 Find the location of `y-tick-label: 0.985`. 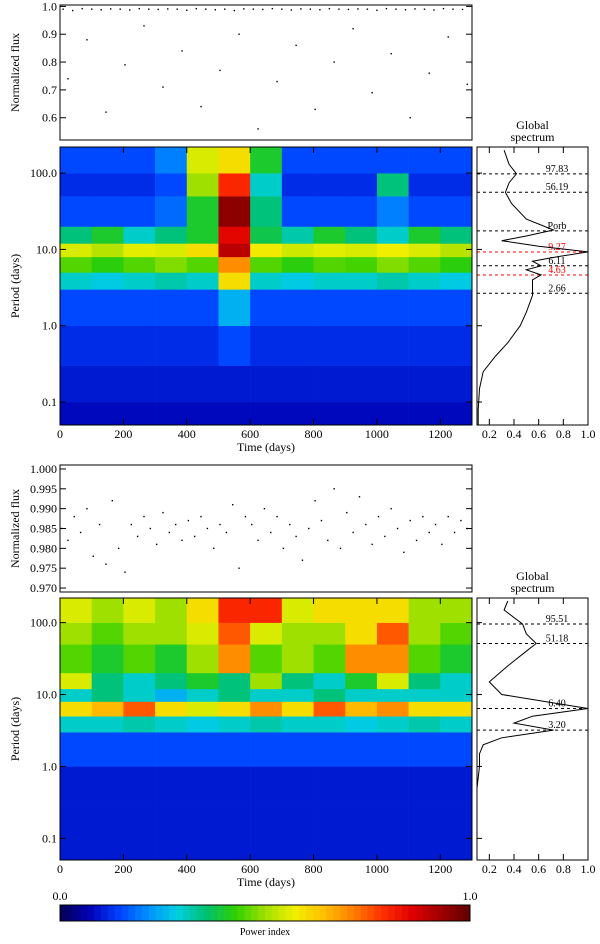

y-tick-label: 0.985 is located at coordinates (43, 529).